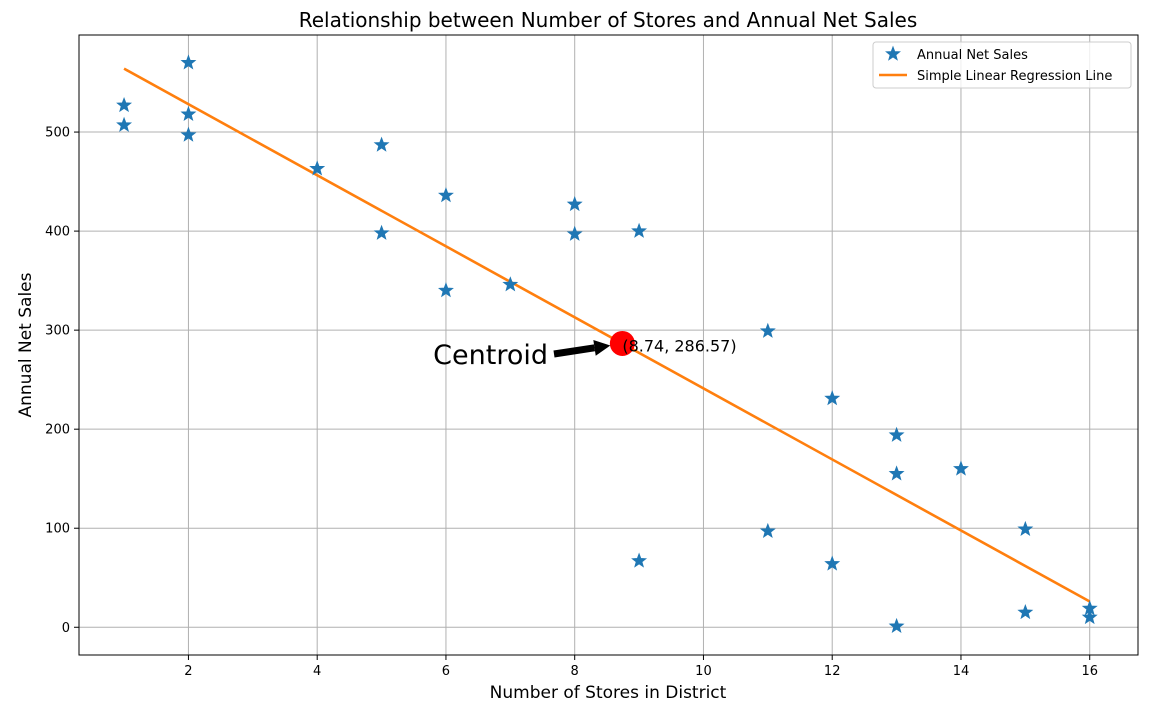 The width and height of the screenshot is (1154, 712). Describe the element at coordinates (57, 133) in the screenshot. I see `y-tick-label: 500` at that location.